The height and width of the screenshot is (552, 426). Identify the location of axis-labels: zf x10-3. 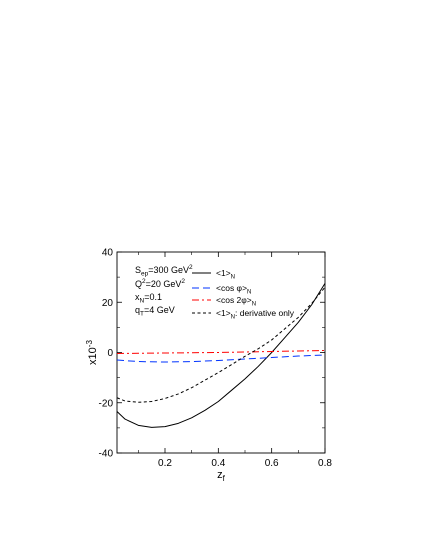
(155, 411).